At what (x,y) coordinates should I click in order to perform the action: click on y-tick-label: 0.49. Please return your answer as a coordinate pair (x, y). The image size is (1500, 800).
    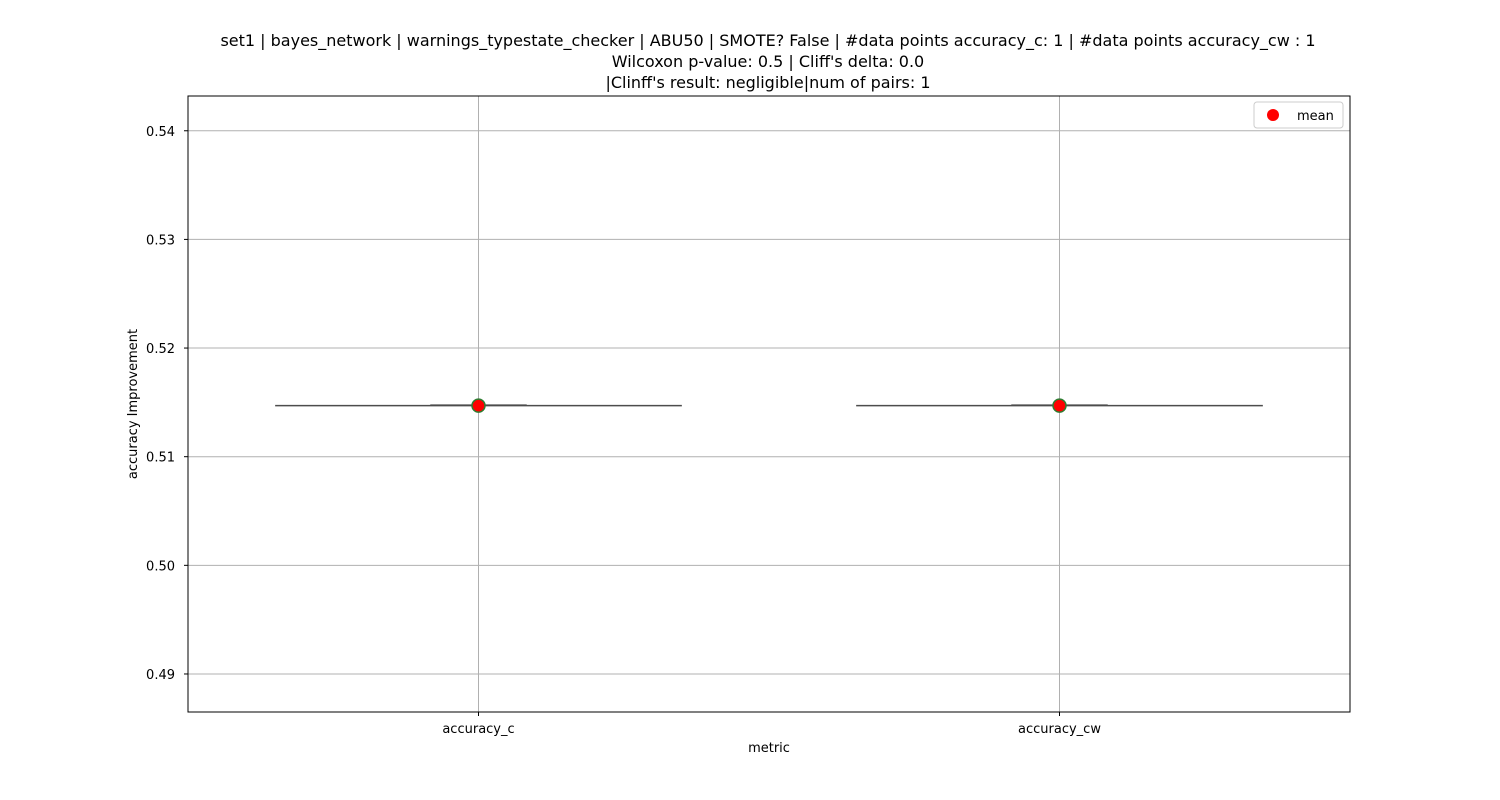
    Looking at the image, I should click on (160, 675).